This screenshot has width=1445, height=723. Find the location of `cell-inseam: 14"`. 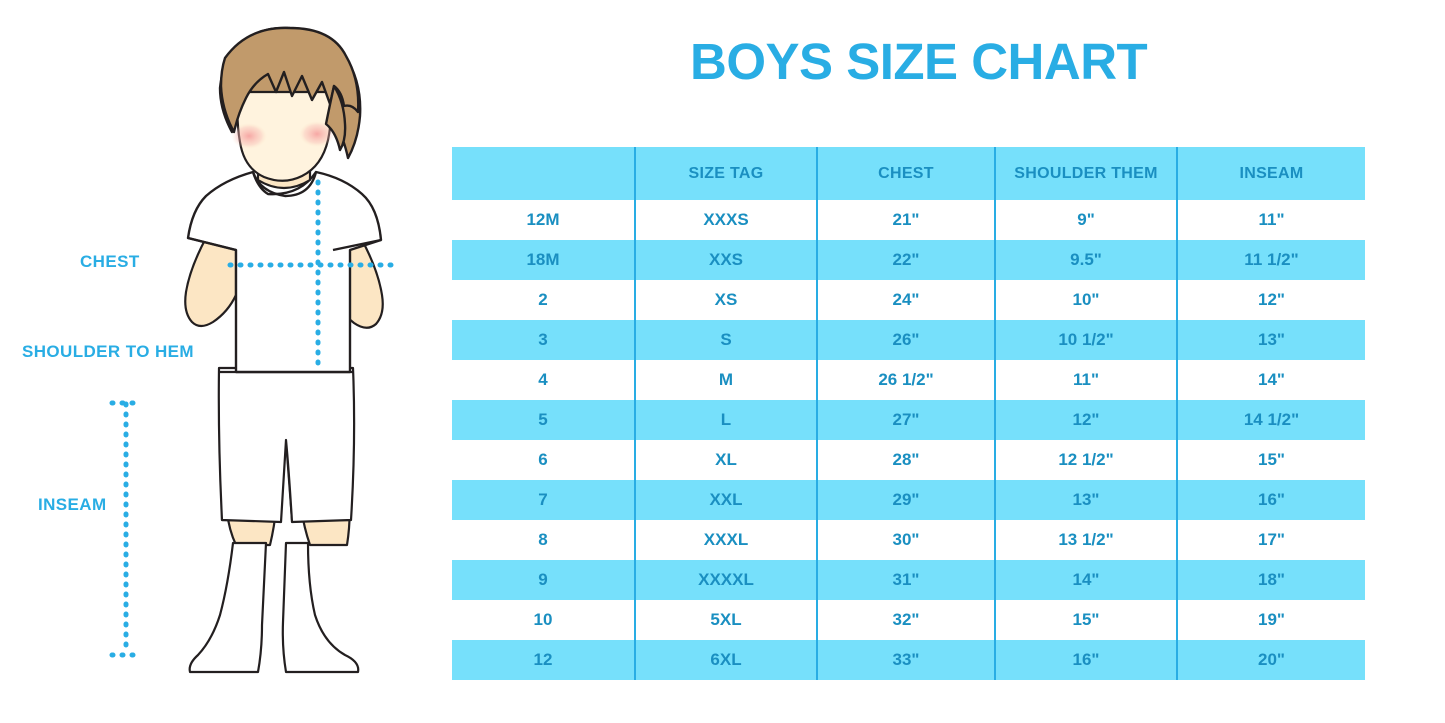

cell-inseam: 14" is located at coordinates (1270, 380).